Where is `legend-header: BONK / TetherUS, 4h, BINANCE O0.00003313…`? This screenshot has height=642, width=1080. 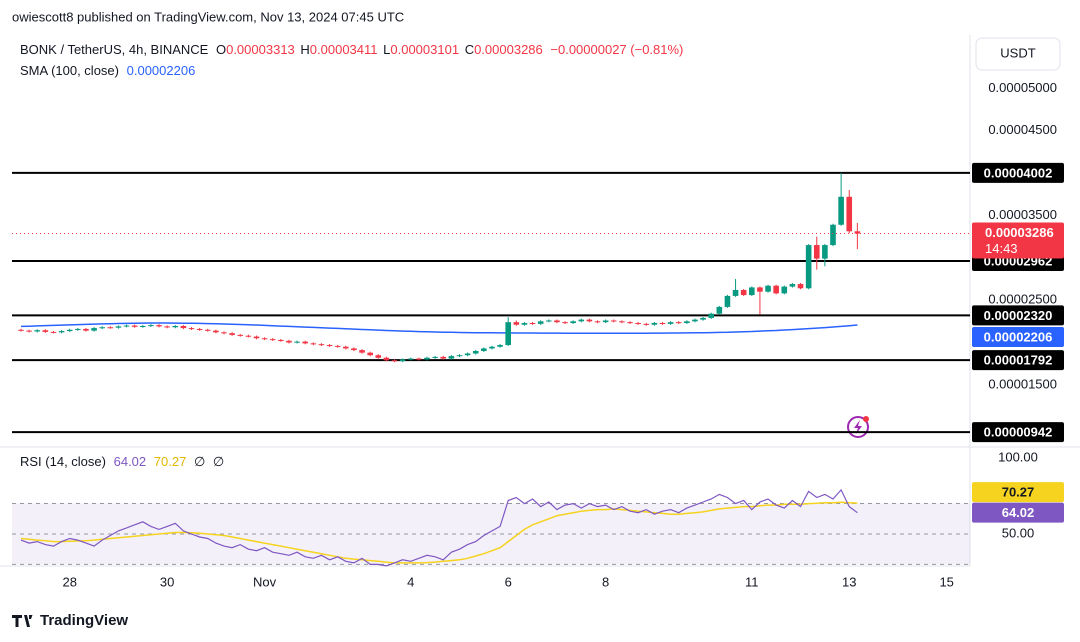
legend-header: BONK / TetherUS, 4h, BINANCE O0.00003313… is located at coordinates (351, 49).